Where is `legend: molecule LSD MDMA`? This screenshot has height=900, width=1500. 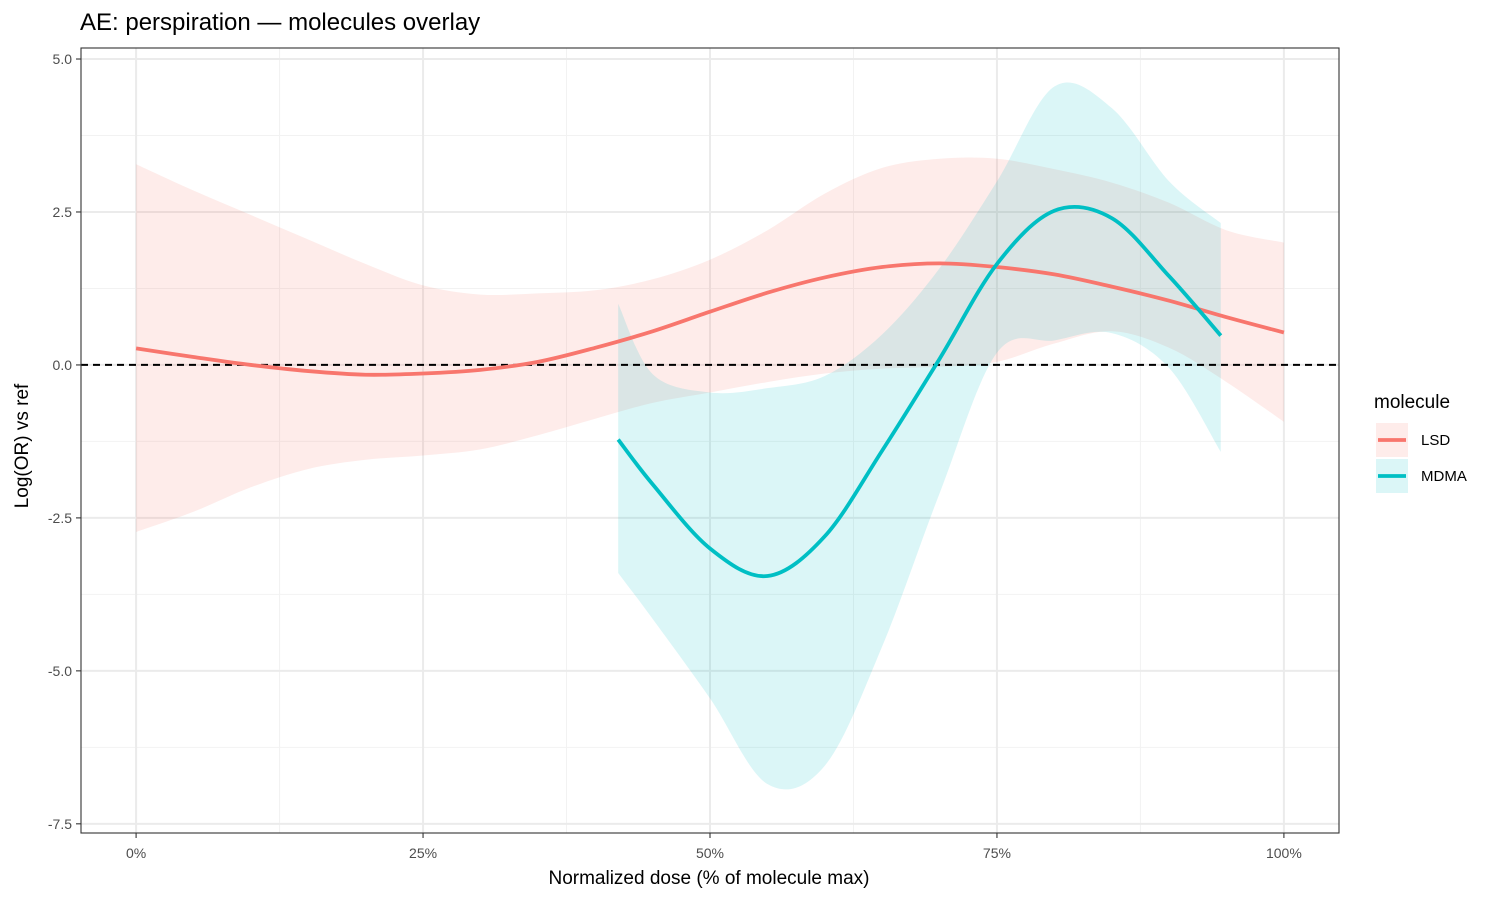 legend: molecule LSD MDMA is located at coordinates (1420, 442).